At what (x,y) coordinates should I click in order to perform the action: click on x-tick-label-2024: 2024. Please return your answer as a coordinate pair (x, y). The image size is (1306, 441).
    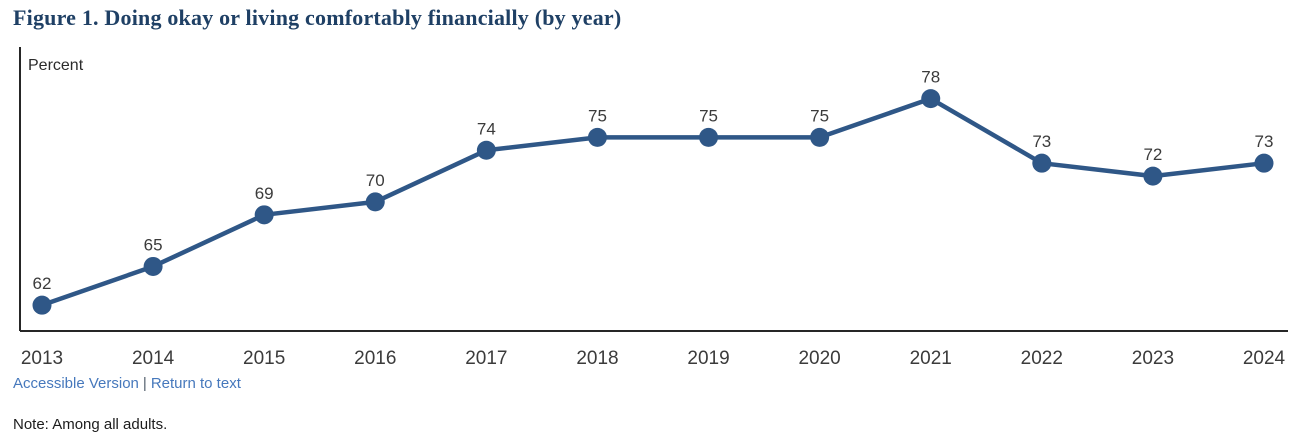
    Looking at the image, I should click on (1264, 358).